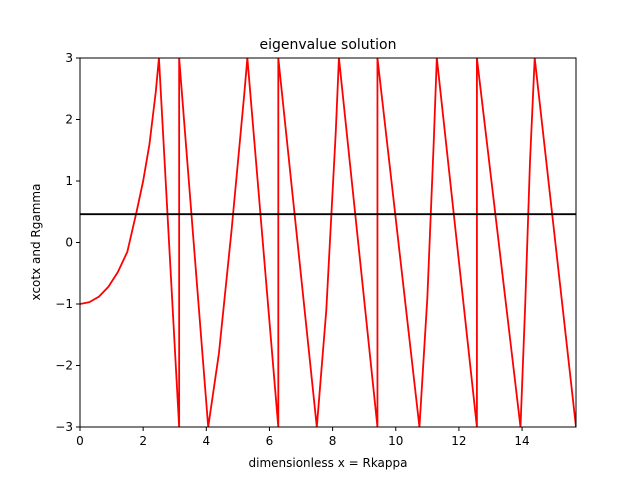 The width and height of the screenshot is (640, 480). What do you see at coordinates (270, 441) in the screenshot?
I see `x-tick-label: 6` at bounding box center [270, 441].